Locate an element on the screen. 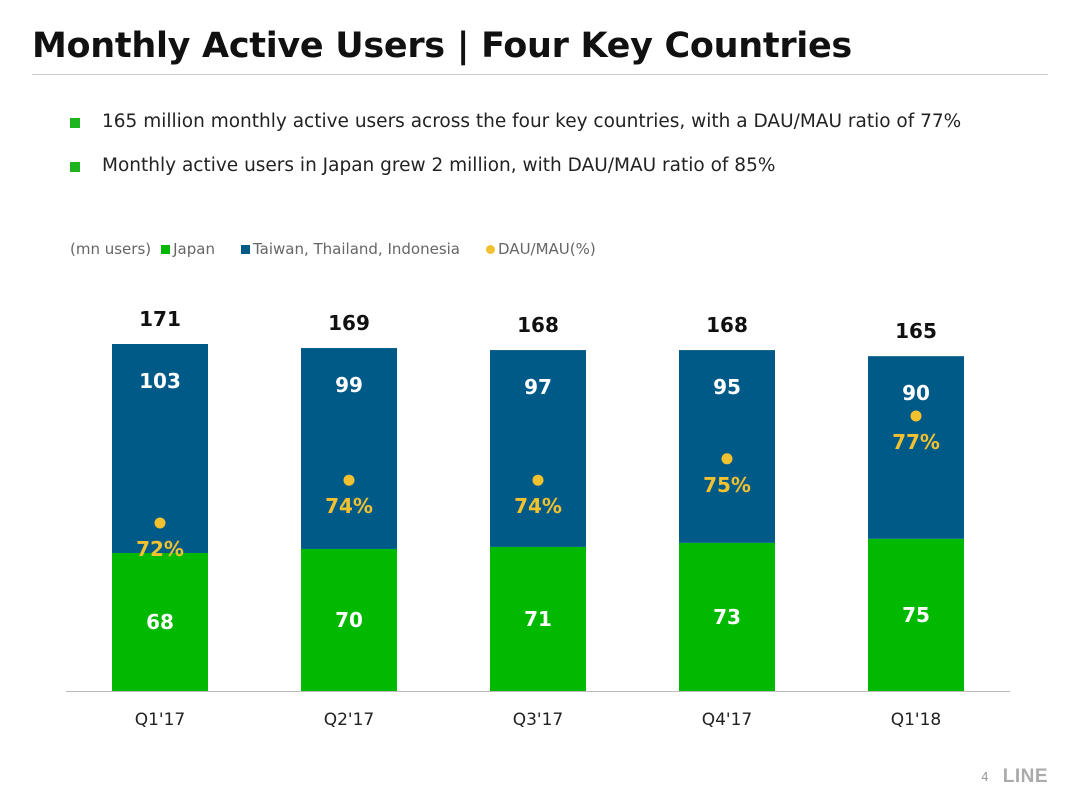 This screenshot has height=810, width=1080. data-label-others-0: 103 is located at coordinates (160, 381).